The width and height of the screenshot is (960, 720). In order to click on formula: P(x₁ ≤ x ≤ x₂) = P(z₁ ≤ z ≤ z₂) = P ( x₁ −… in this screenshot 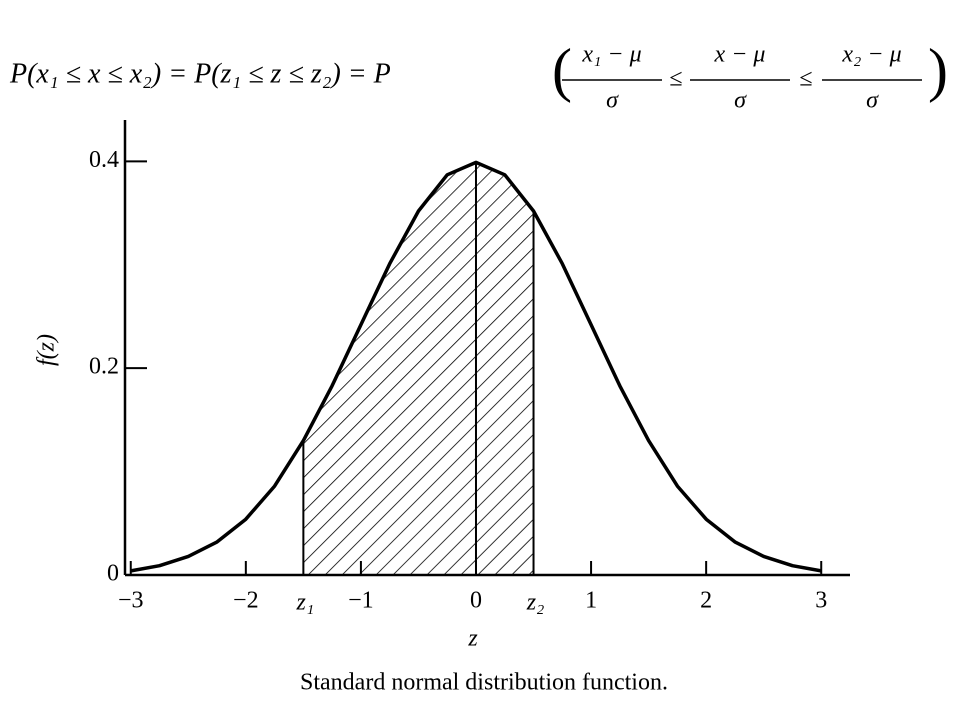, I will do `click(478, 75)`.